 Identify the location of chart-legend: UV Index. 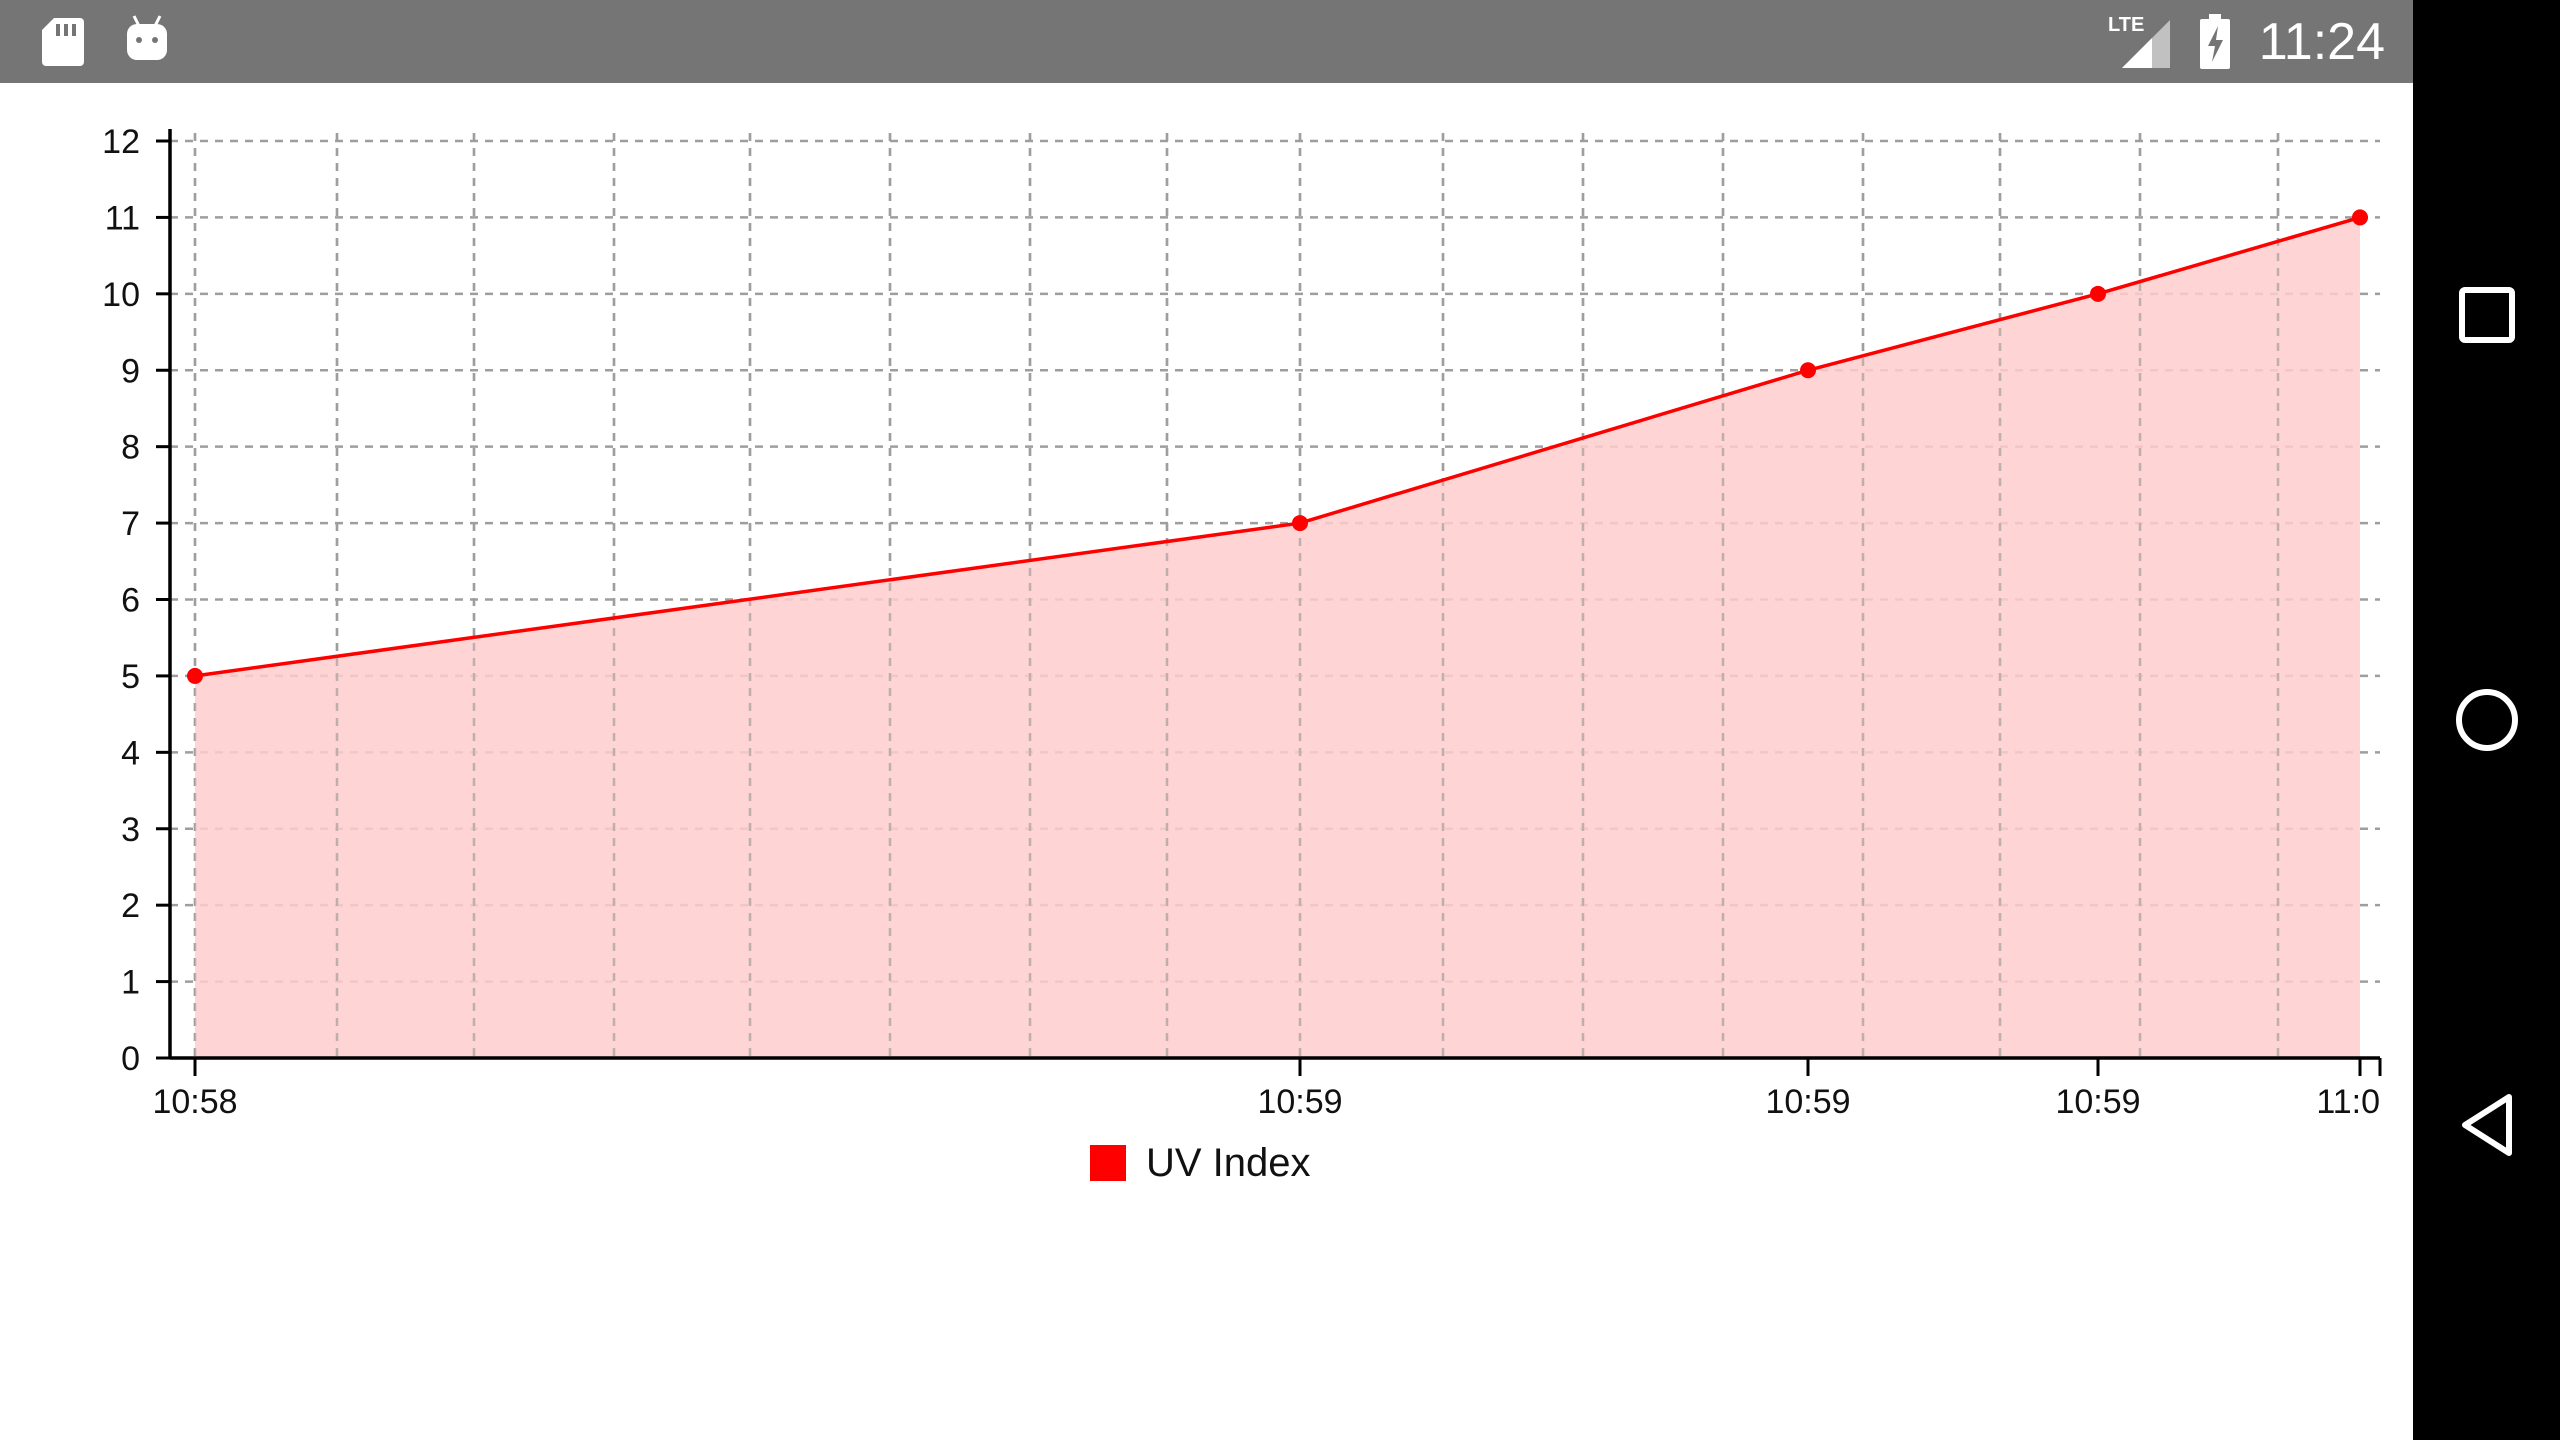
(1200, 1163).